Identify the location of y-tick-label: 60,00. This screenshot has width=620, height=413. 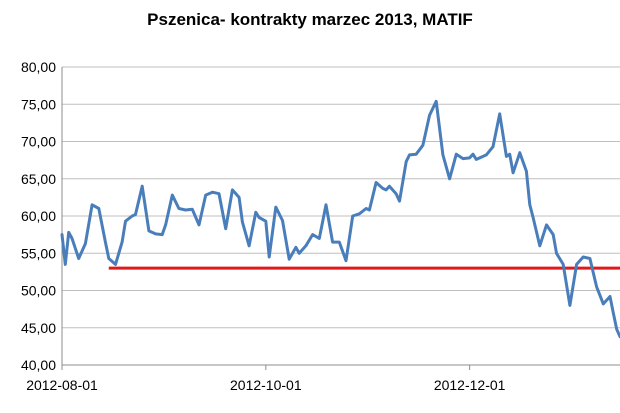
(38, 216).